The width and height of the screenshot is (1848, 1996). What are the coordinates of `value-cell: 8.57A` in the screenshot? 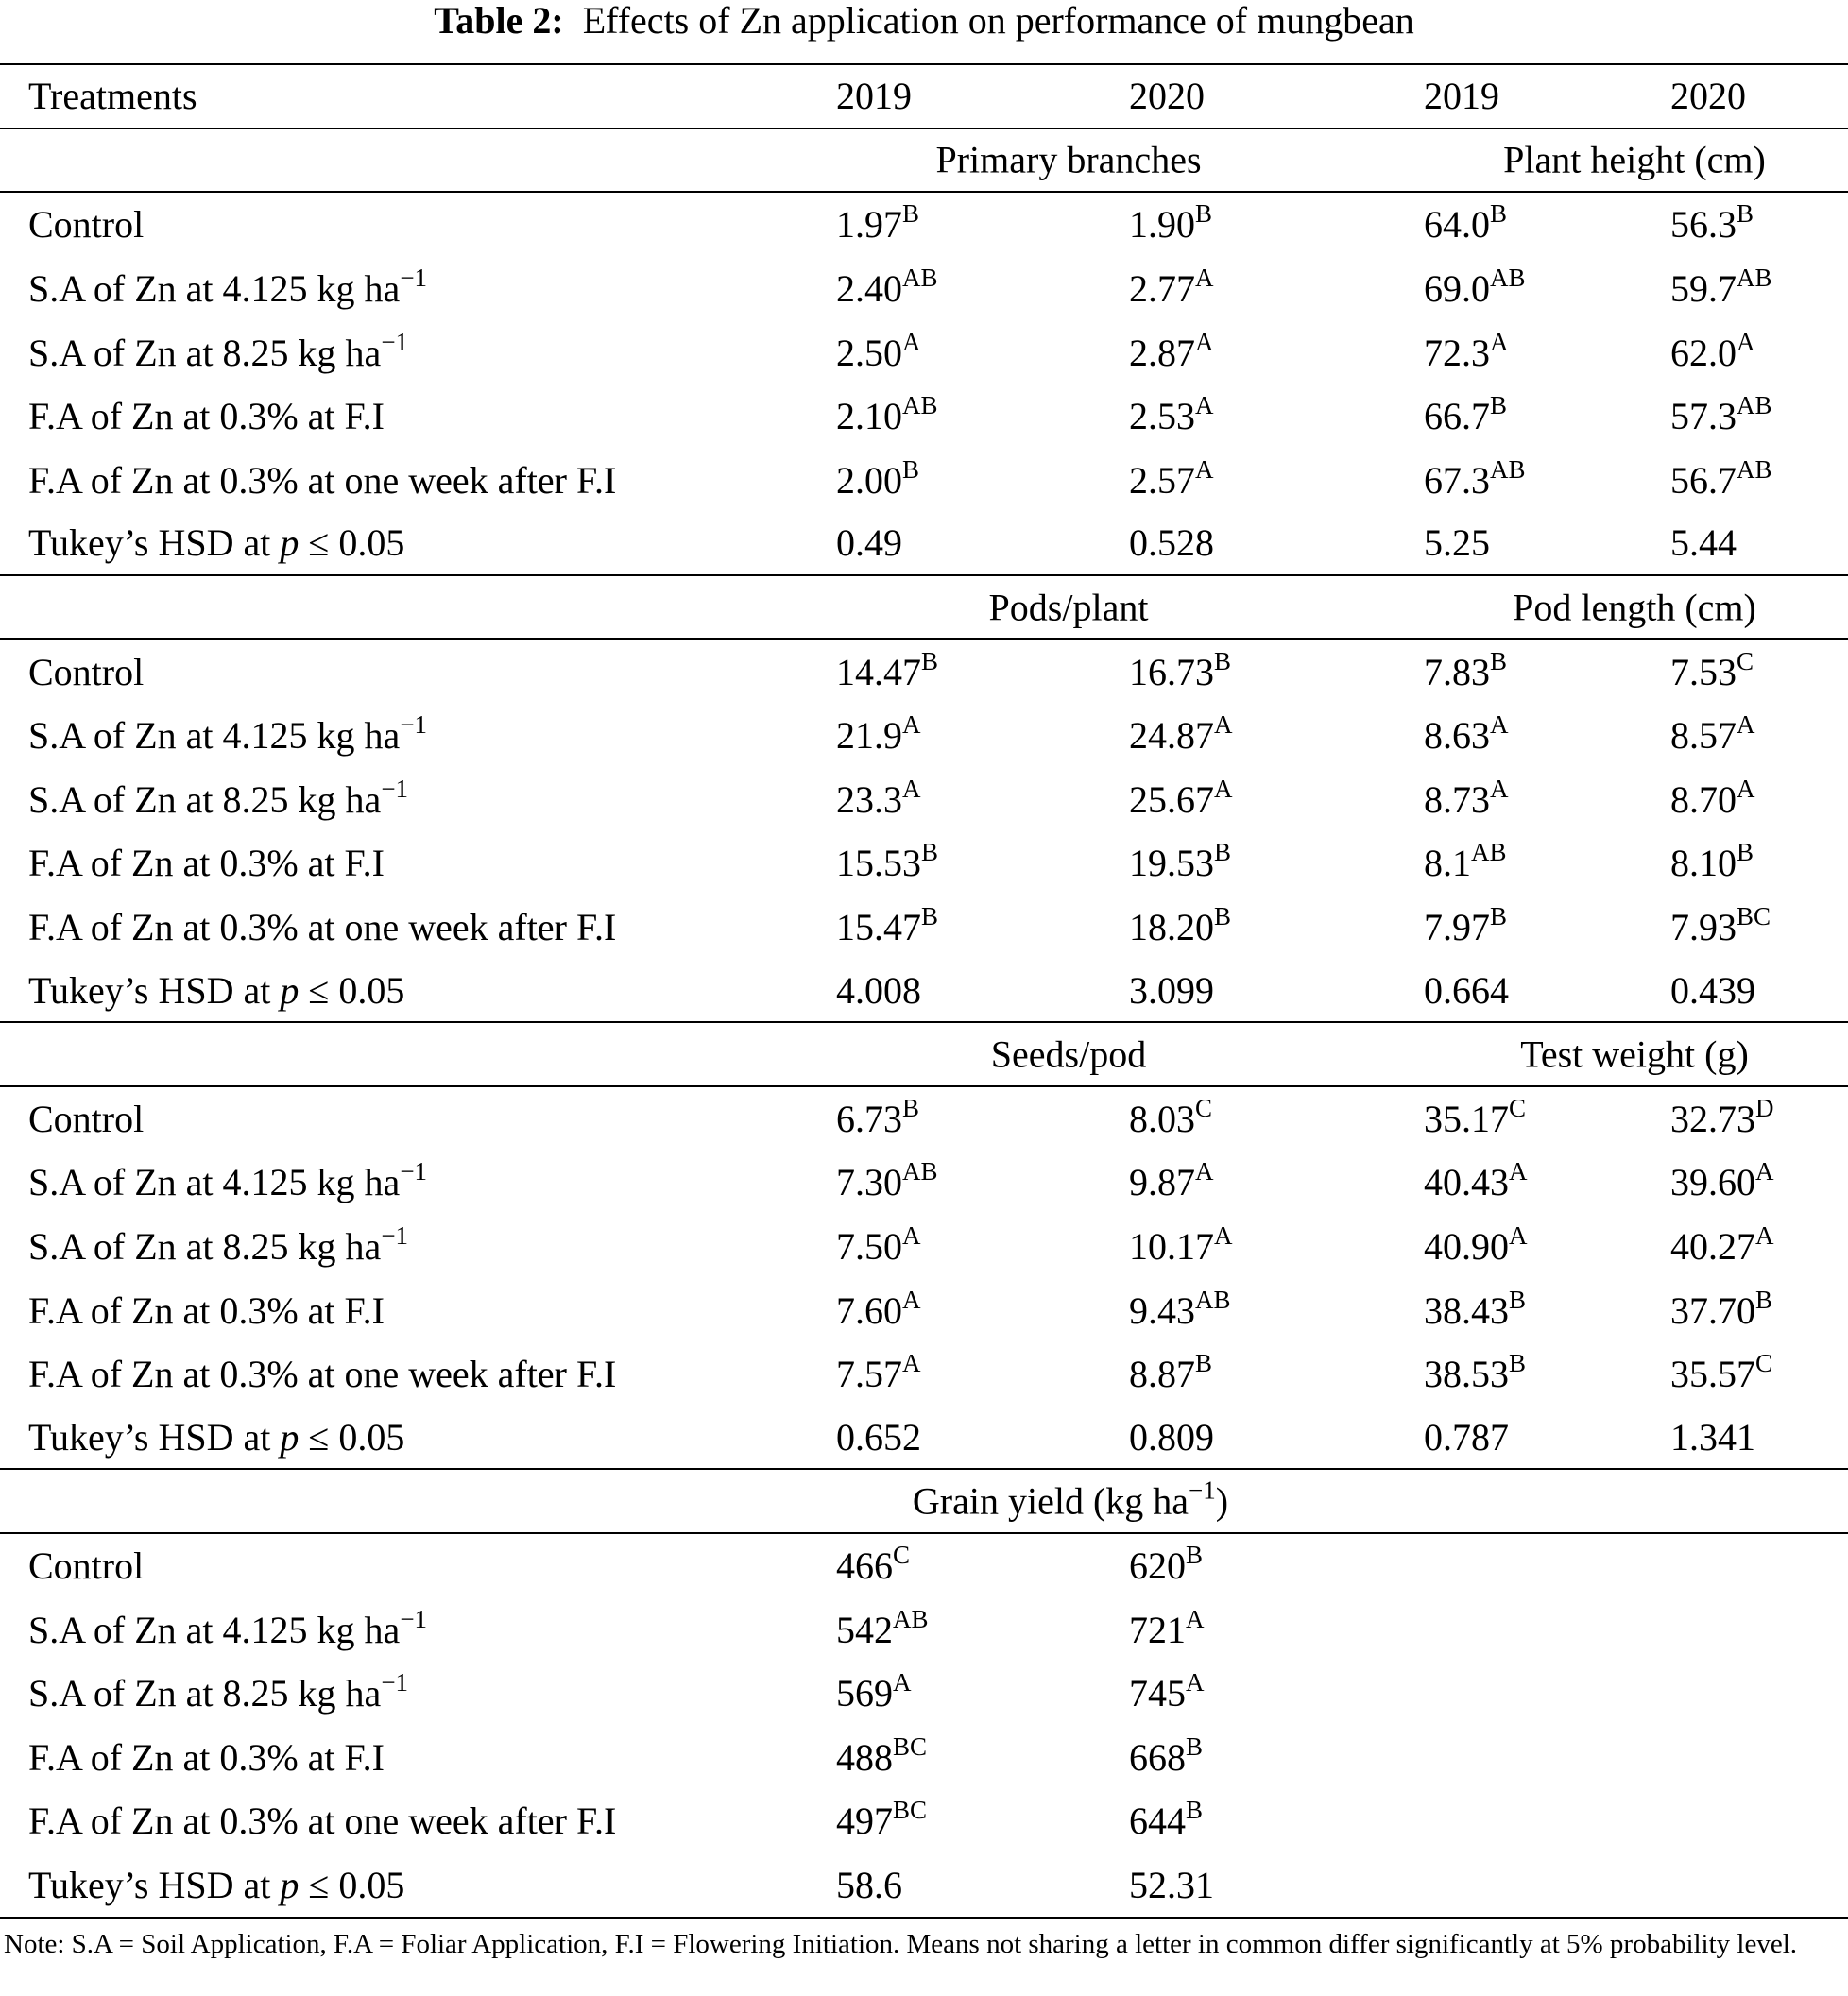 It's located at (1759, 734).